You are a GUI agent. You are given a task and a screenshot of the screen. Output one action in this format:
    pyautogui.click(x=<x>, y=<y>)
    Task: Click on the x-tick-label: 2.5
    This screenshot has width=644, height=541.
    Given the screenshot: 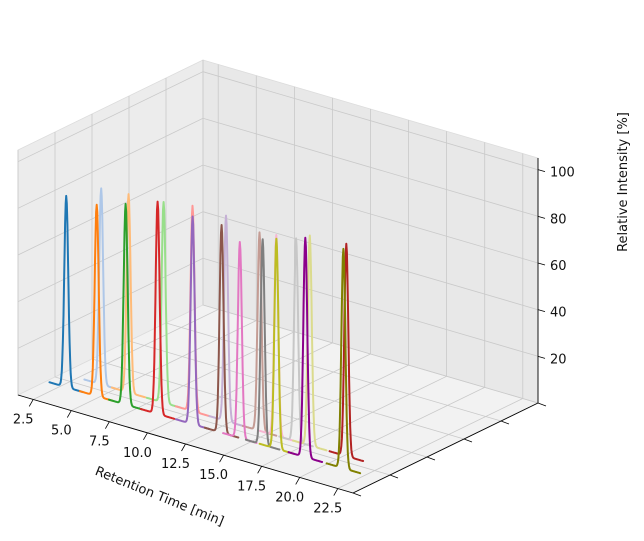 What is the action you would take?
    pyautogui.click(x=23, y=419)
    